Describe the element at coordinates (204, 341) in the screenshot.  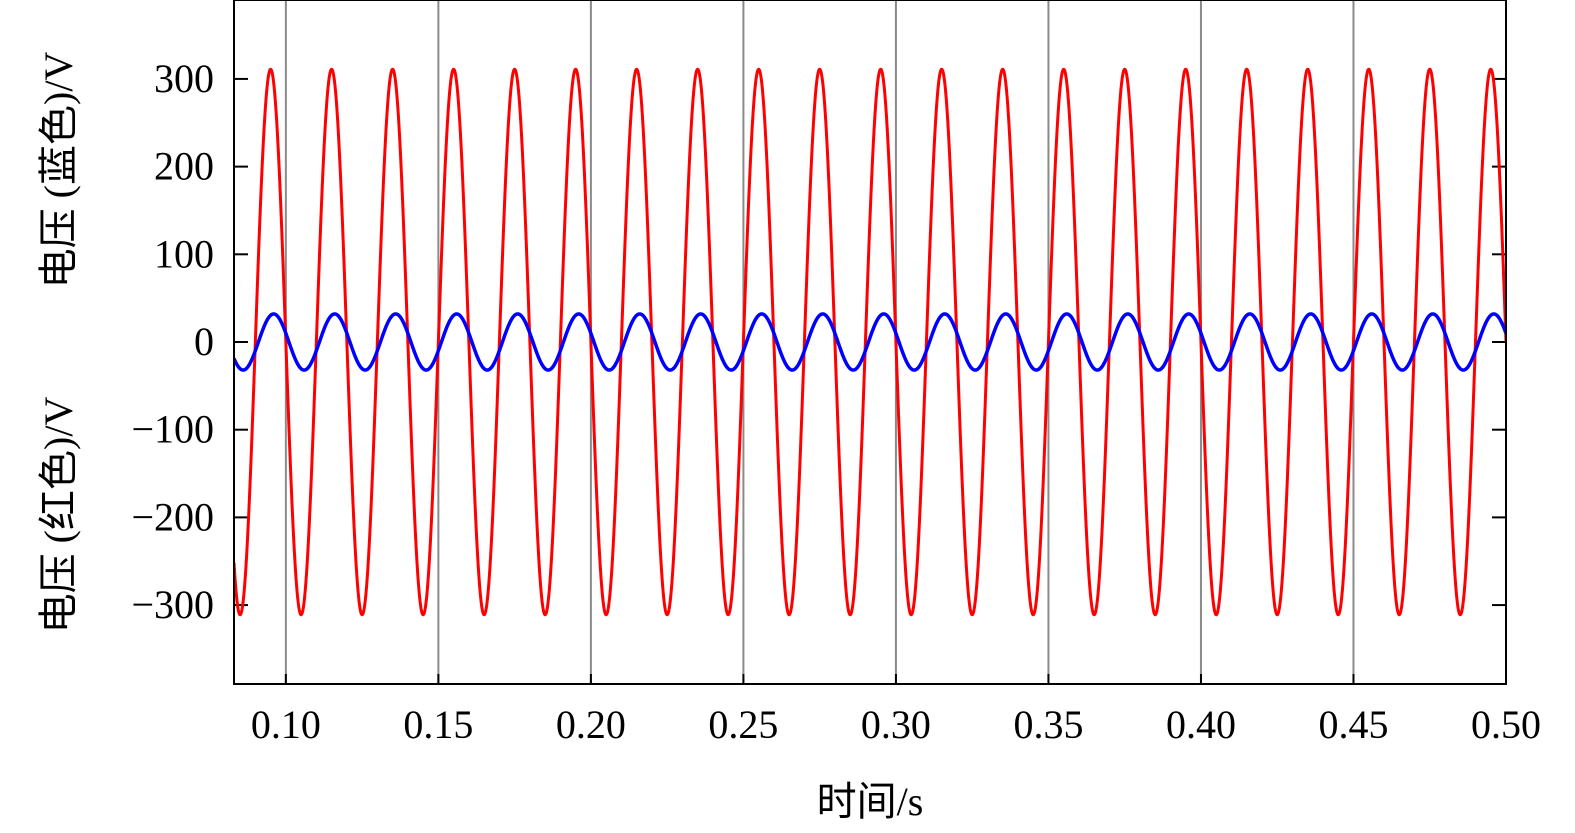
I see `y-tick-label: 0` at that location.